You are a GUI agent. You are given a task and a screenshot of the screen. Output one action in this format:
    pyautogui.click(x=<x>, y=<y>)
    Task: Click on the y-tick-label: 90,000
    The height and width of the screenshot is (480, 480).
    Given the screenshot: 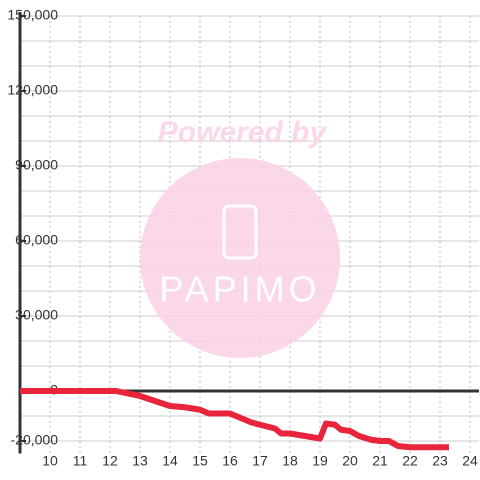 What is the action you would take?
    pyautogui.click(x=36, y=165)
    